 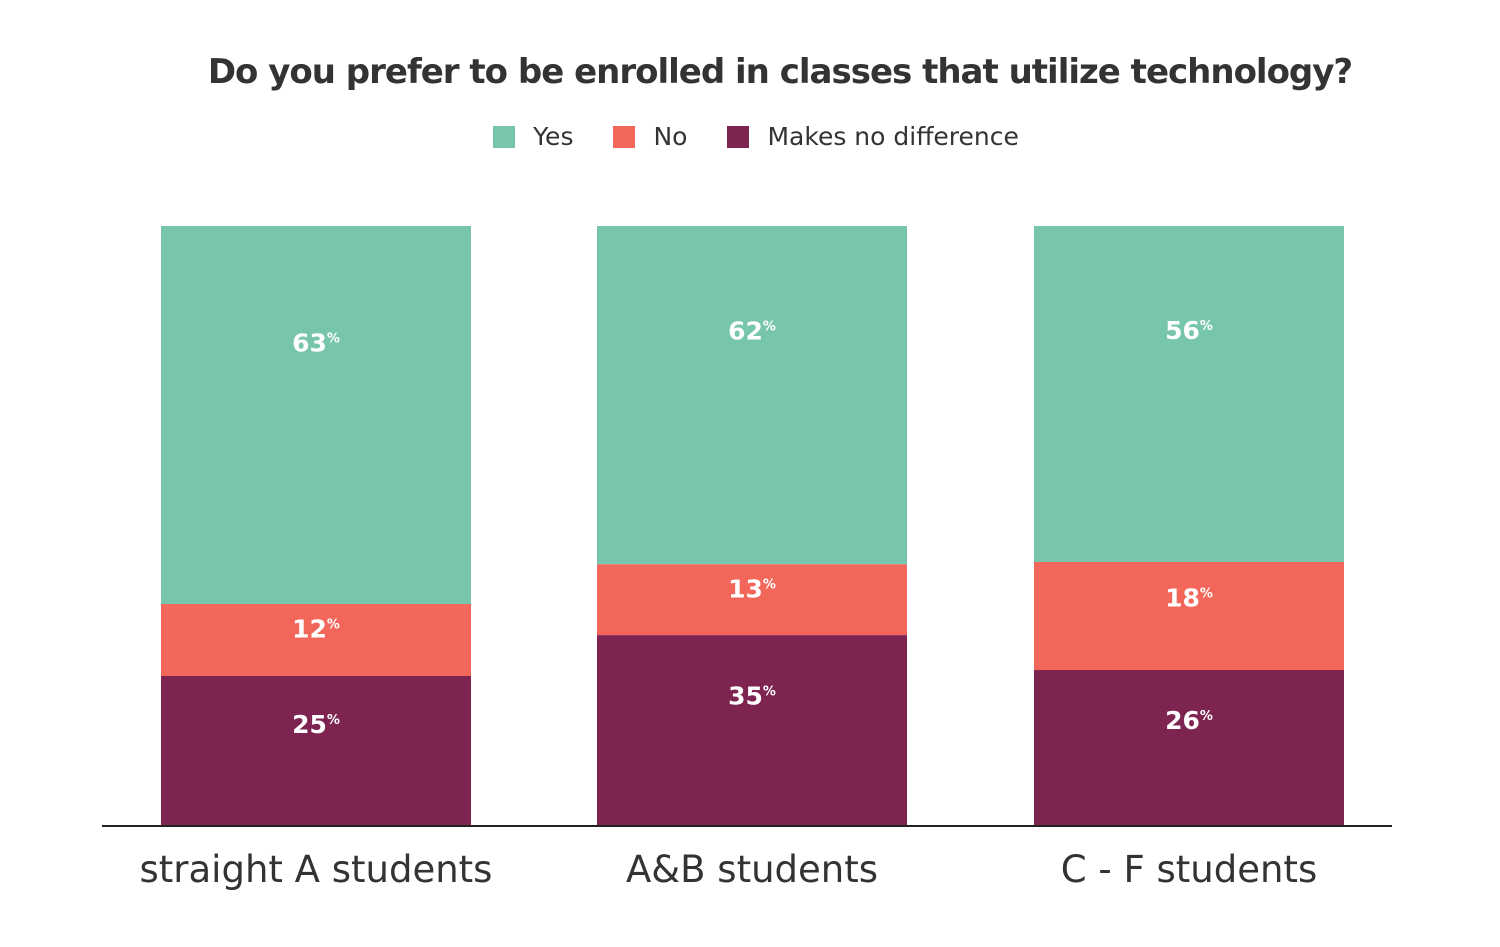 I want to click on bar-c-f-students-no, so click(x=1189, y=616).